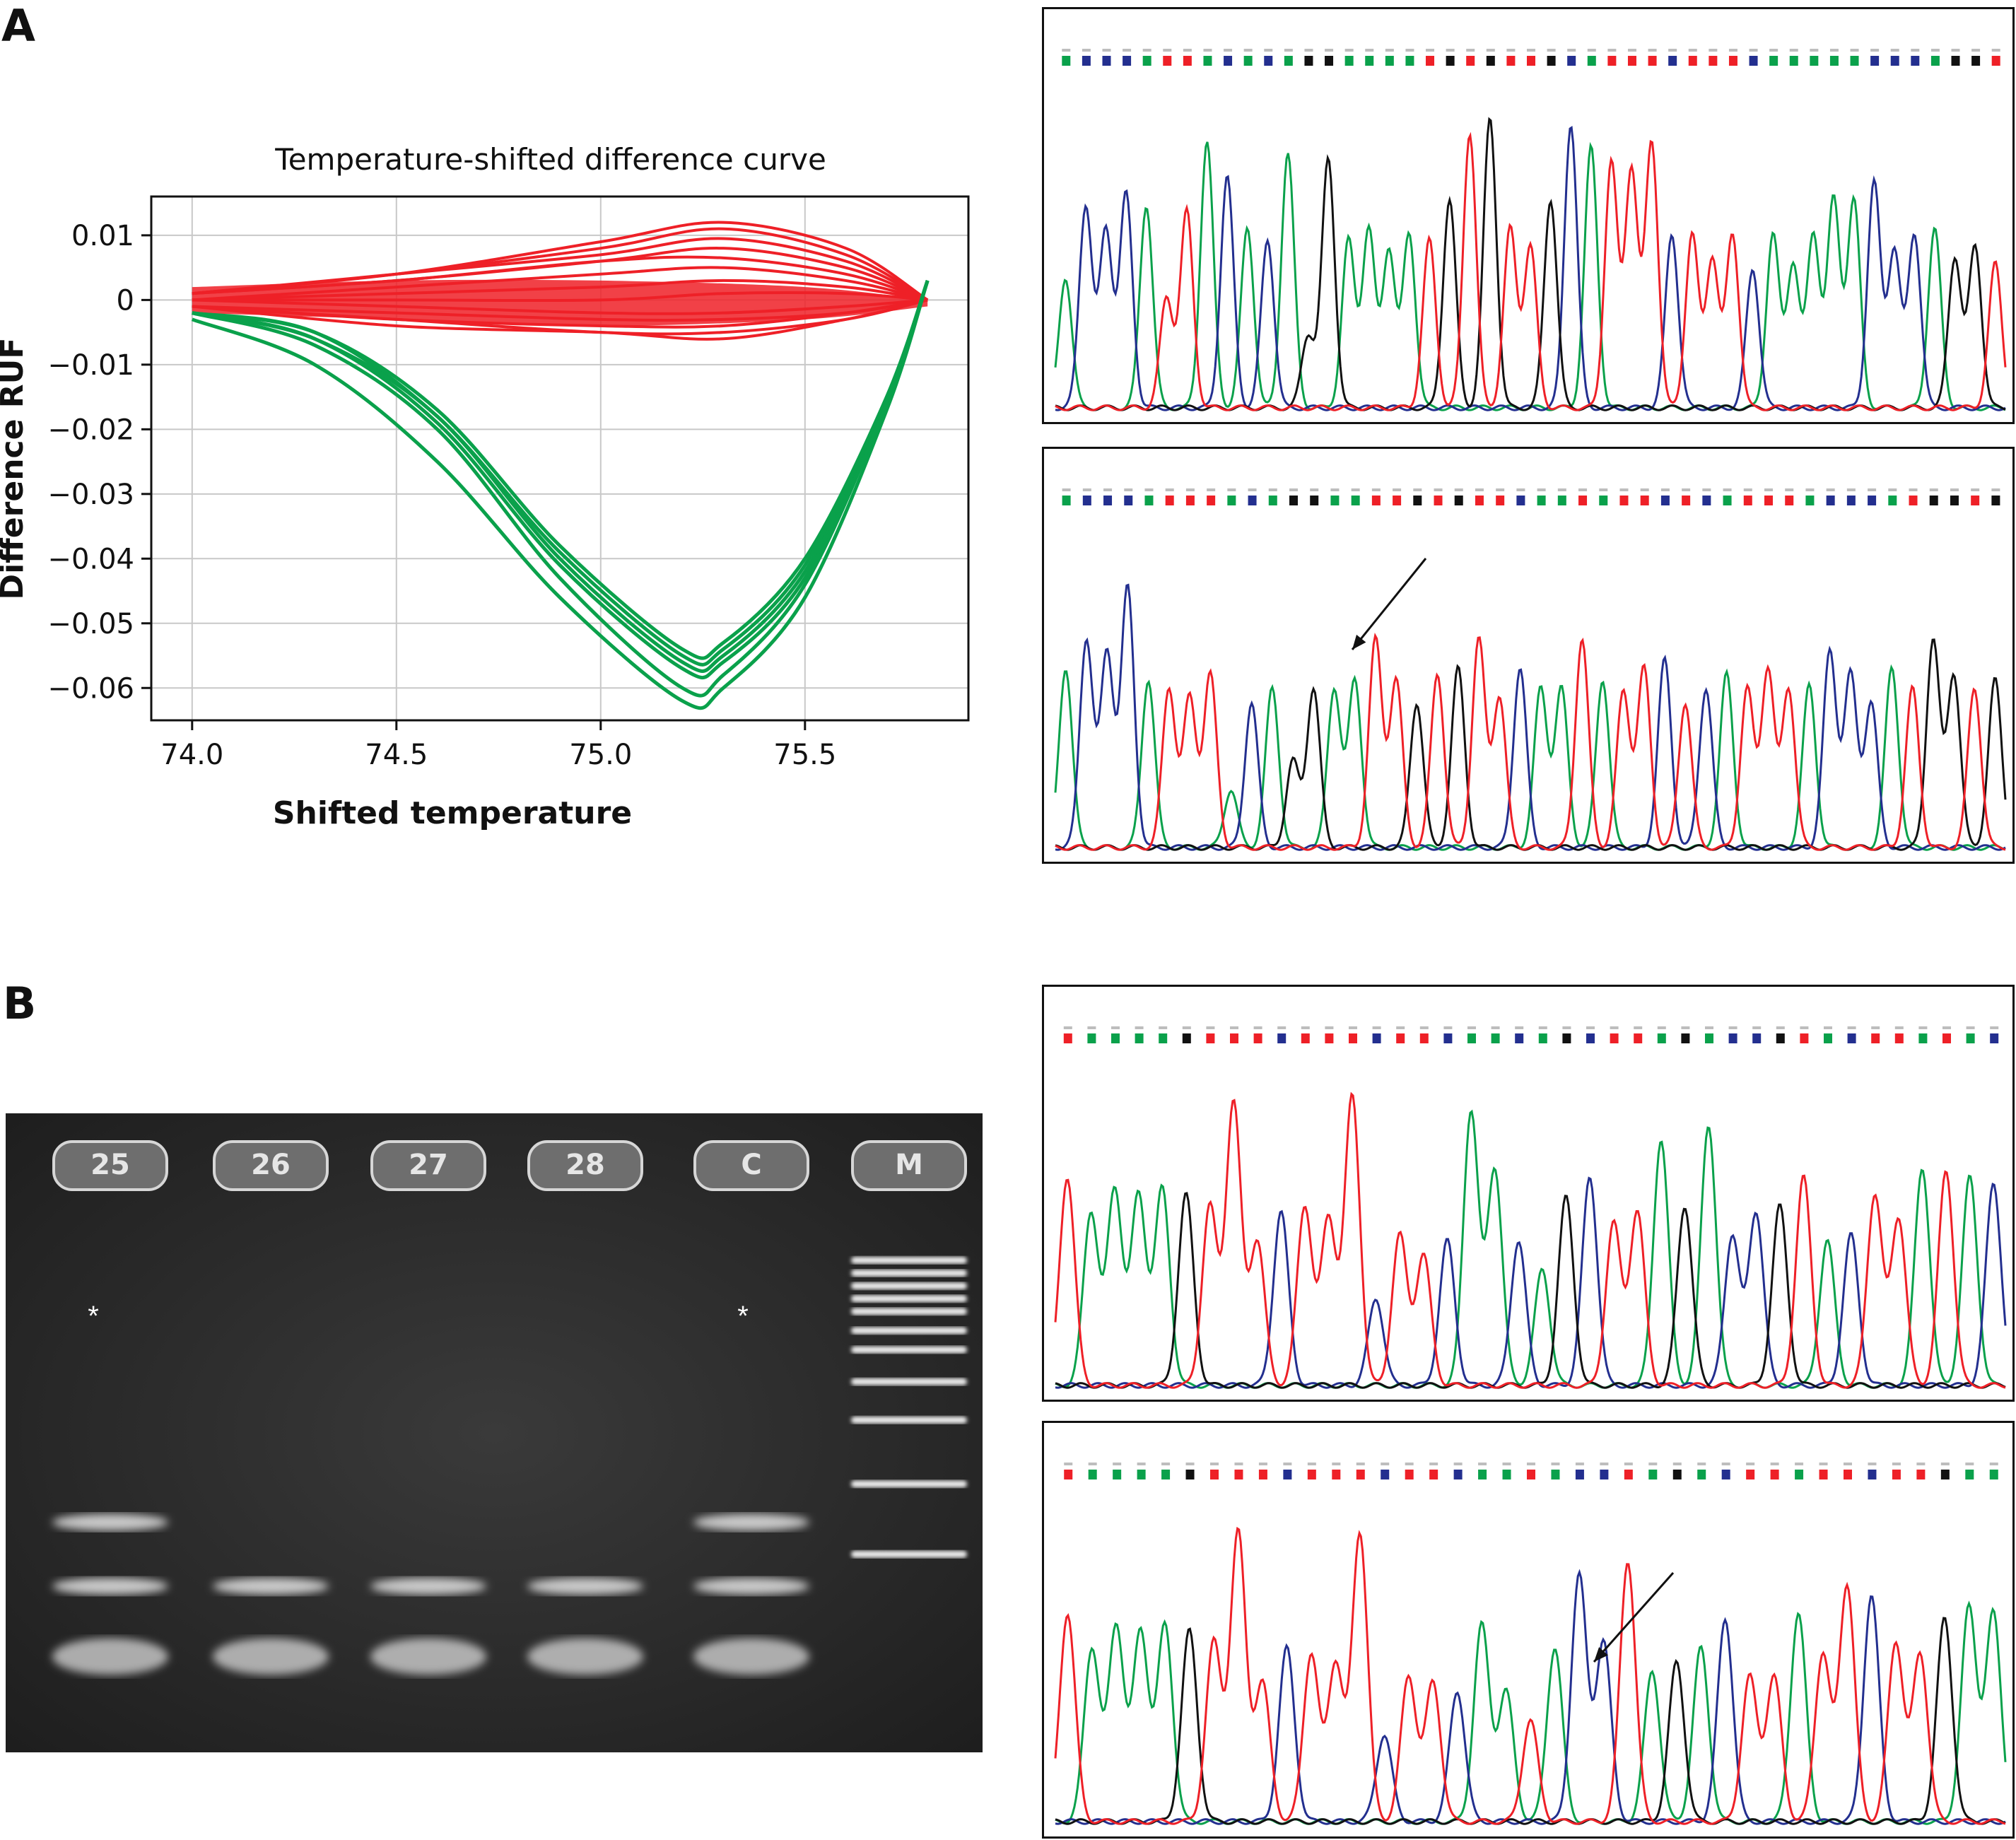 This screenshot has width=2016, height=1840. Describe the element at coordinates (751, 1165) in the screenshot. I see `lane-label: C` at that location.